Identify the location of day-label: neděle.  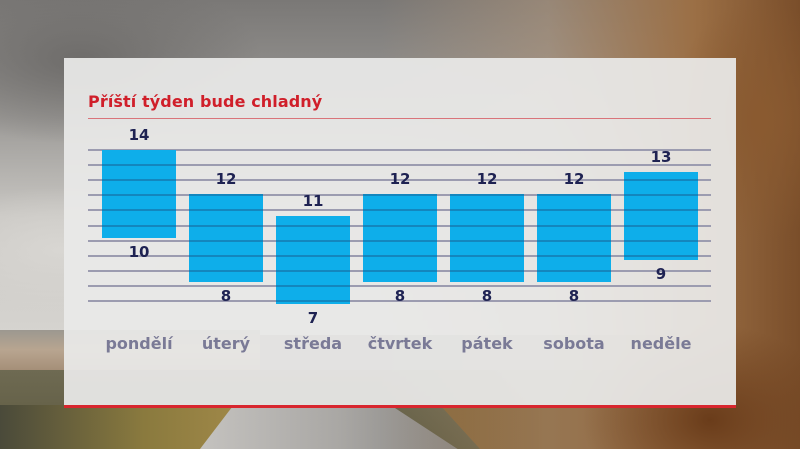
(661, 343).